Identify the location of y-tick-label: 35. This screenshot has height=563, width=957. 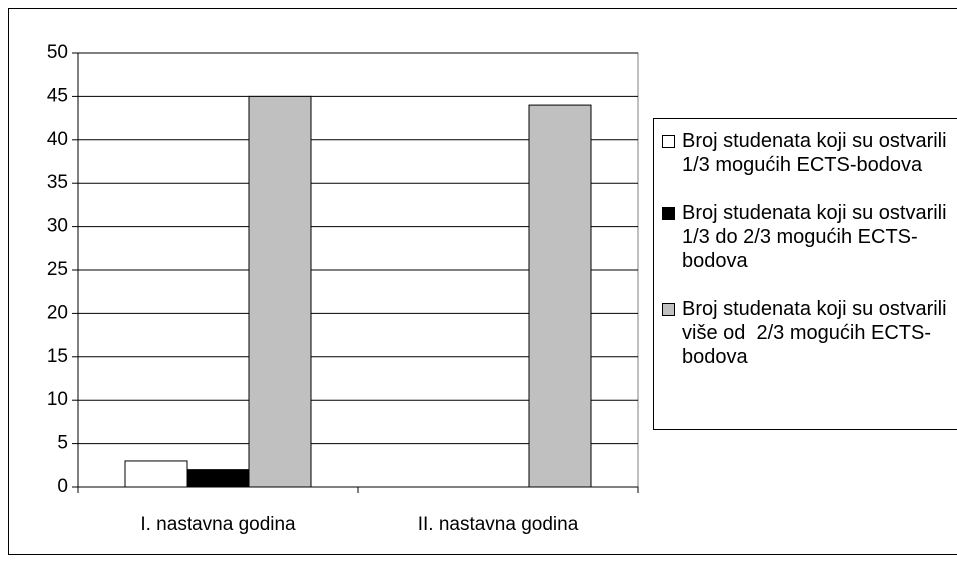
(57, 182).